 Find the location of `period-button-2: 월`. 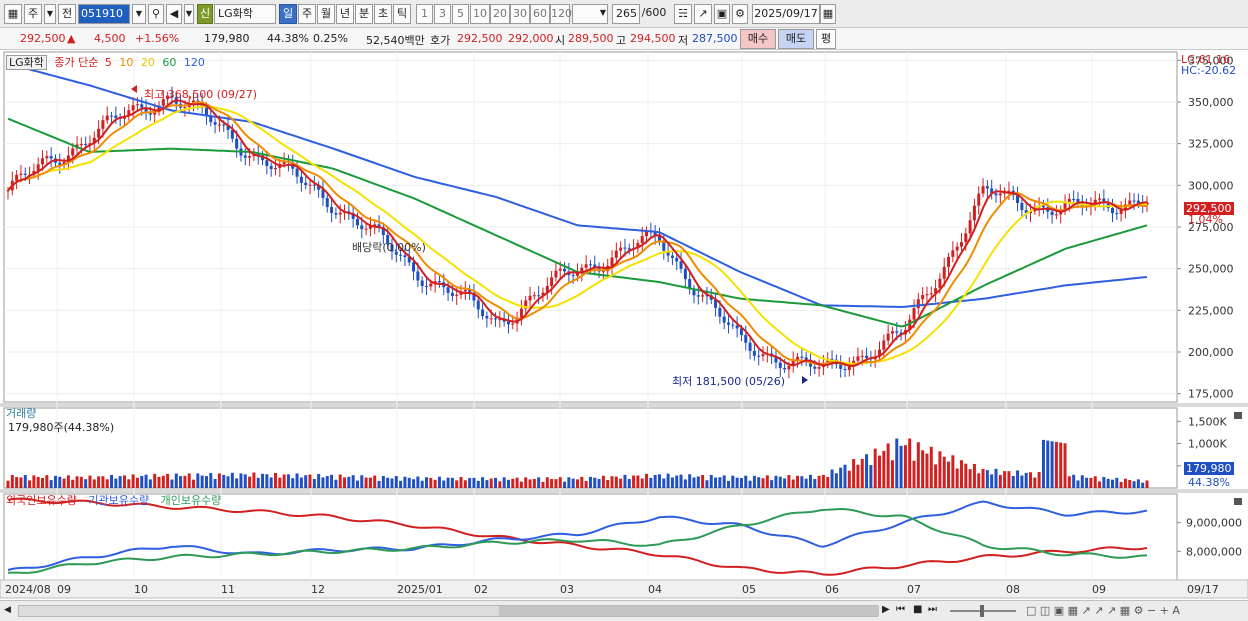

period-button-2: 월 is located at coordinates (326, 14).